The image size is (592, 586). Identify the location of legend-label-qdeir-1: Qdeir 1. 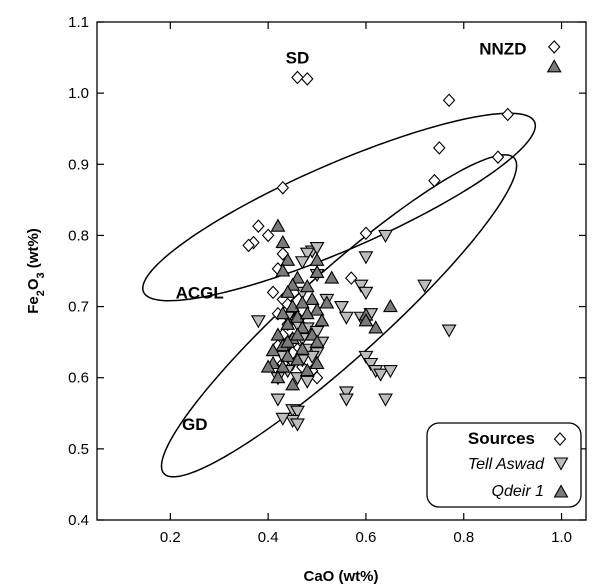
(518, 491).